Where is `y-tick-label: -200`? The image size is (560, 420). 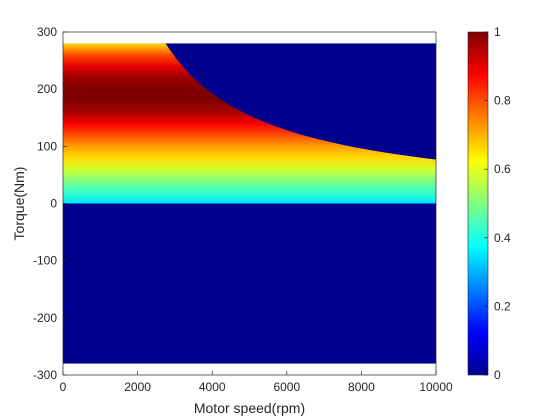 y-tick-label: -200 is located at coordinates (45, 318).